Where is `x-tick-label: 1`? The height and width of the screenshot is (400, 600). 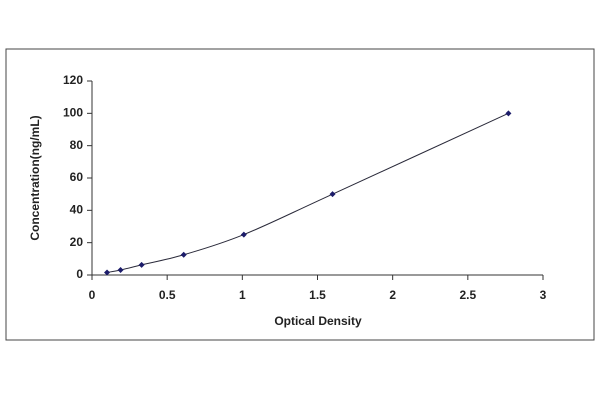
x-tick-label: 1 is located at coordinates (242, 295).